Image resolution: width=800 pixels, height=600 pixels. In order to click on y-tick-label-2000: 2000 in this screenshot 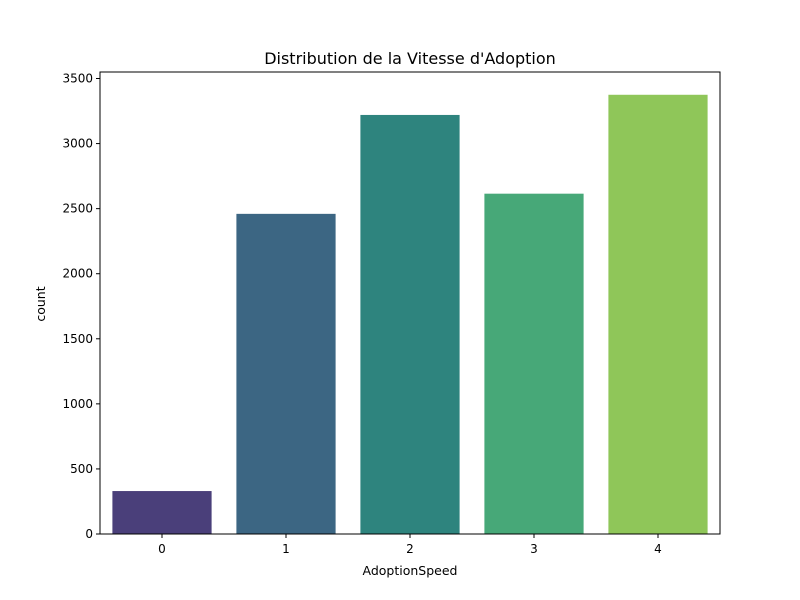, I will do `click(77, 274)`.